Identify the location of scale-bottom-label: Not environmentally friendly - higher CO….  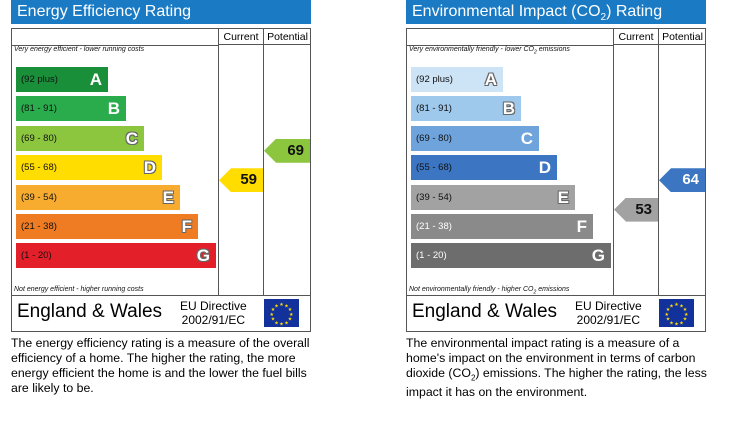
(489, 290).